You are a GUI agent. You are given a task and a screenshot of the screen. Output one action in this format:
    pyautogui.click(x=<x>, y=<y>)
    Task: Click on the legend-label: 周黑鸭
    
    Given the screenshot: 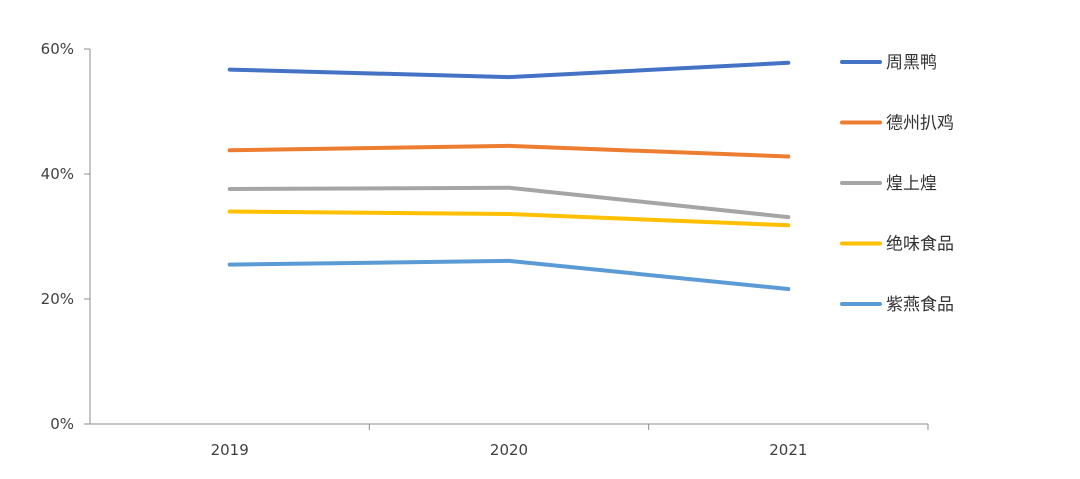 What is the action you would take?
    pyautogui.click(x=911, y=63)
    